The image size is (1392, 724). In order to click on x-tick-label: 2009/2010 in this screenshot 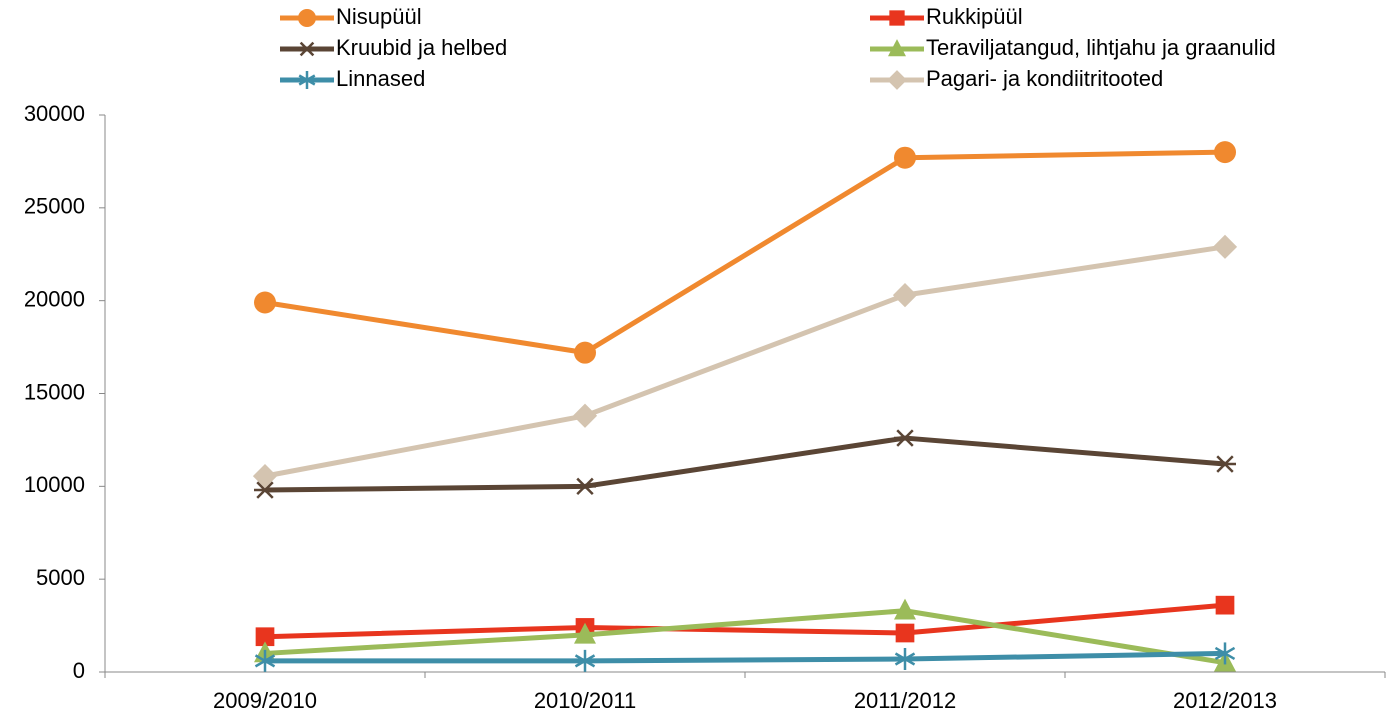, I will do `click(265, 700)`.